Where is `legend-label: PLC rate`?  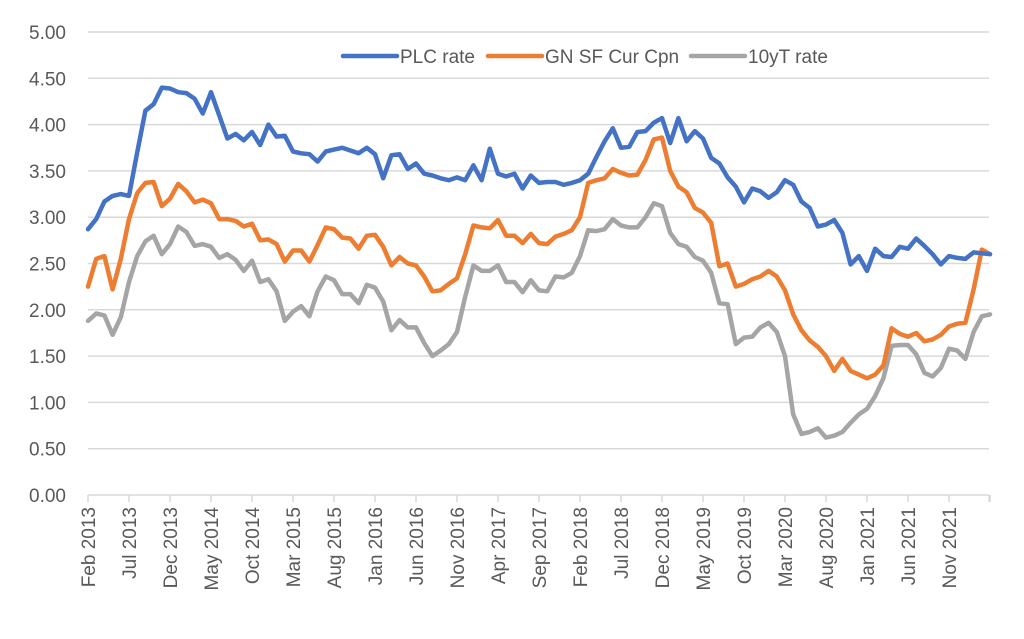
legend-label: PLC rate is located at coordinates (437, 57).